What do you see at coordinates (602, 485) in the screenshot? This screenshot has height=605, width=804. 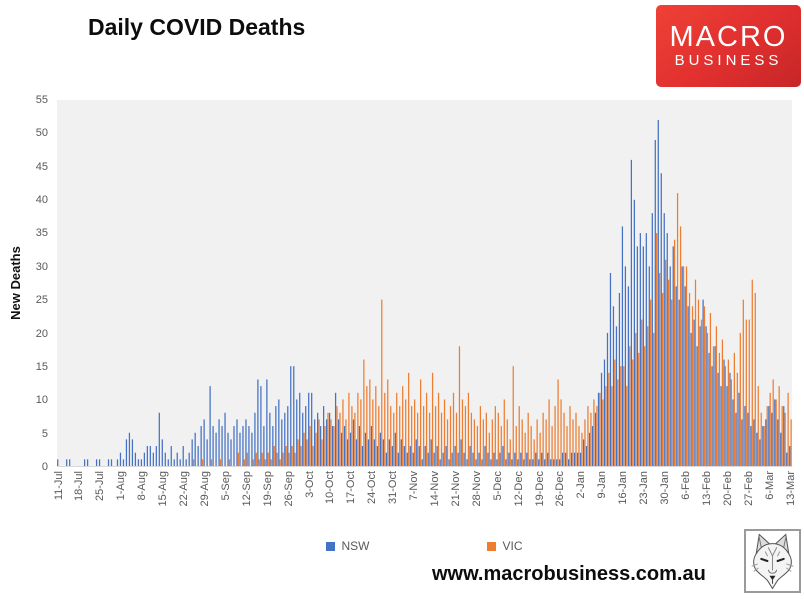 I see `x-tick-label: 9-Jan` at bounding box center [602, 485].